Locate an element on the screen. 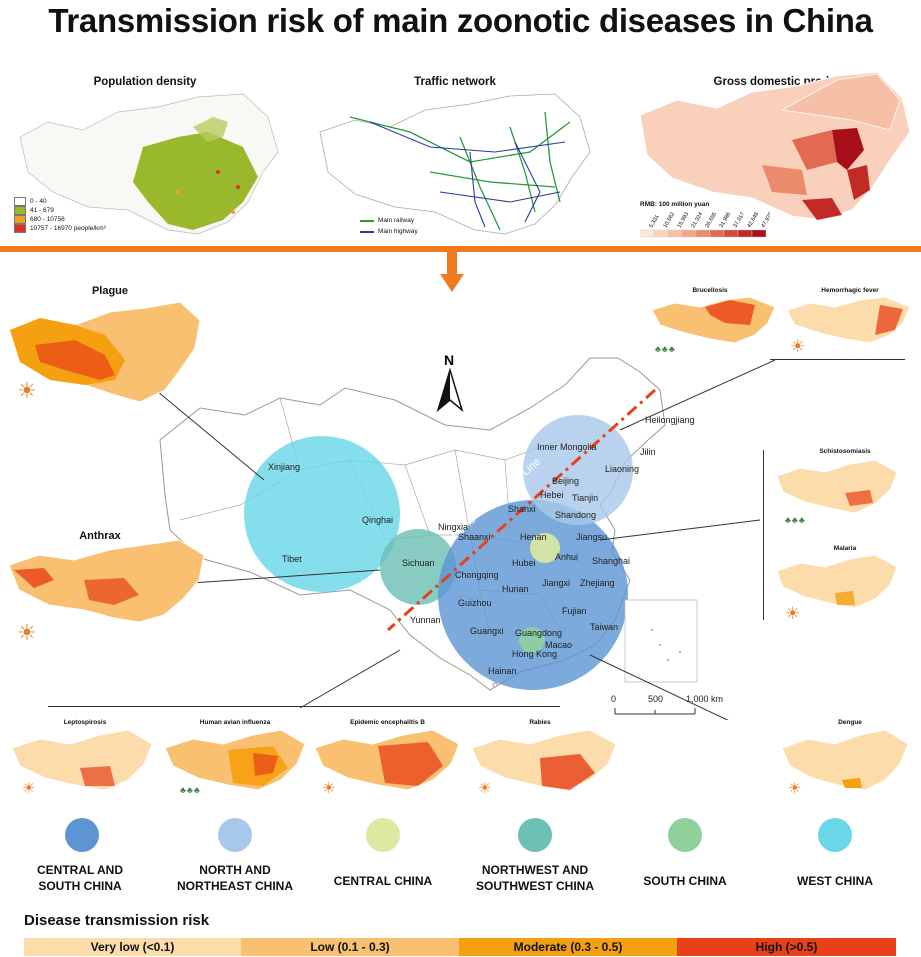 This screenshot has width=921, height=957. gdp-unit: RMB: 100 million yuan is located at coordinates (675, 204).